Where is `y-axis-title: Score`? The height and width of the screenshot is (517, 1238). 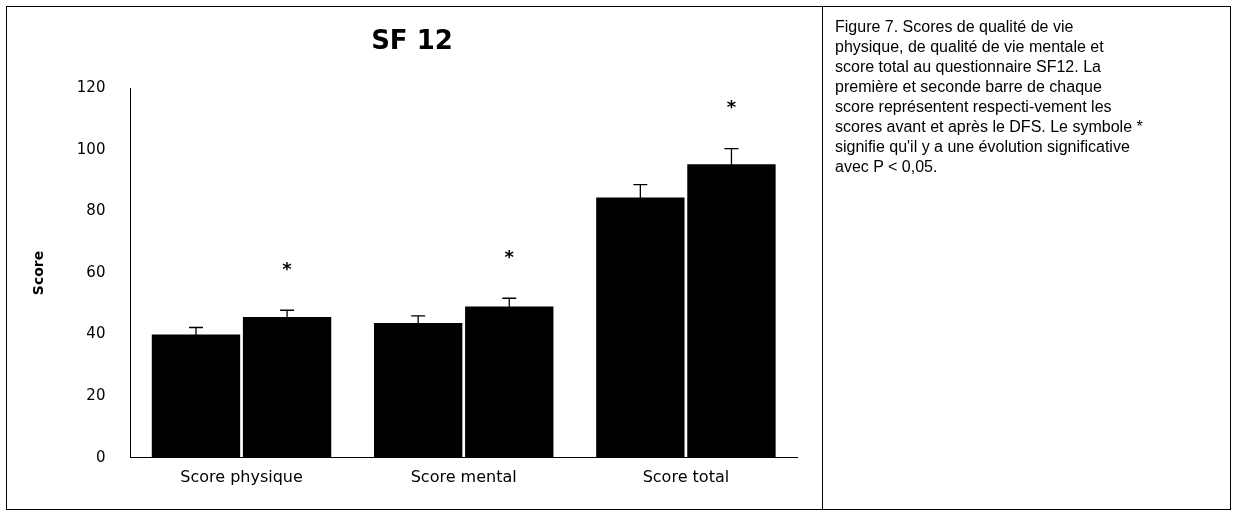 y-axis-title: Score is located at coordinates (38, 273).